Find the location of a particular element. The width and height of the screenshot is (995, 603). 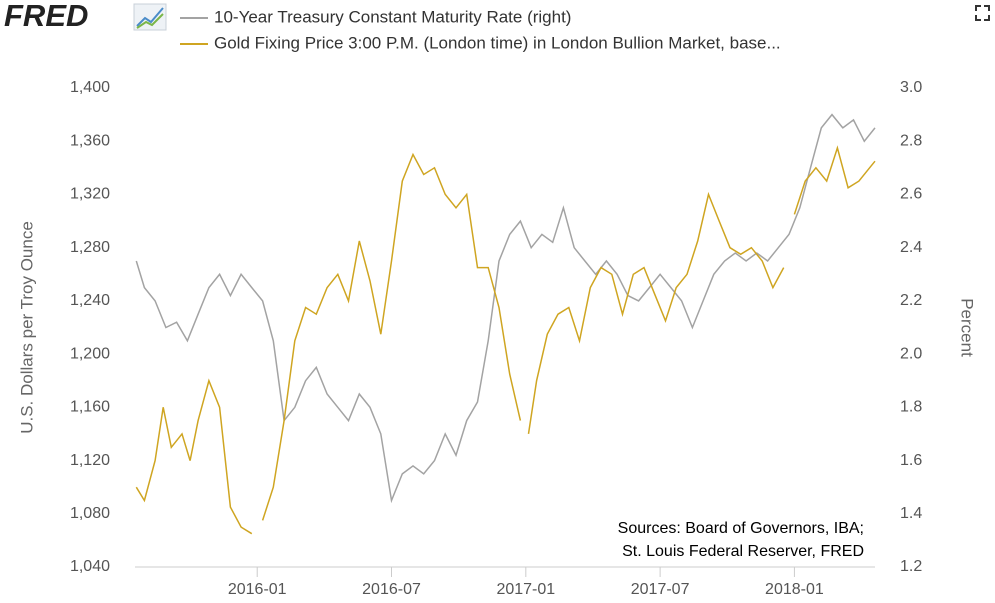

y2-tick-label: 1.6 is located at coordinates (911, 460).